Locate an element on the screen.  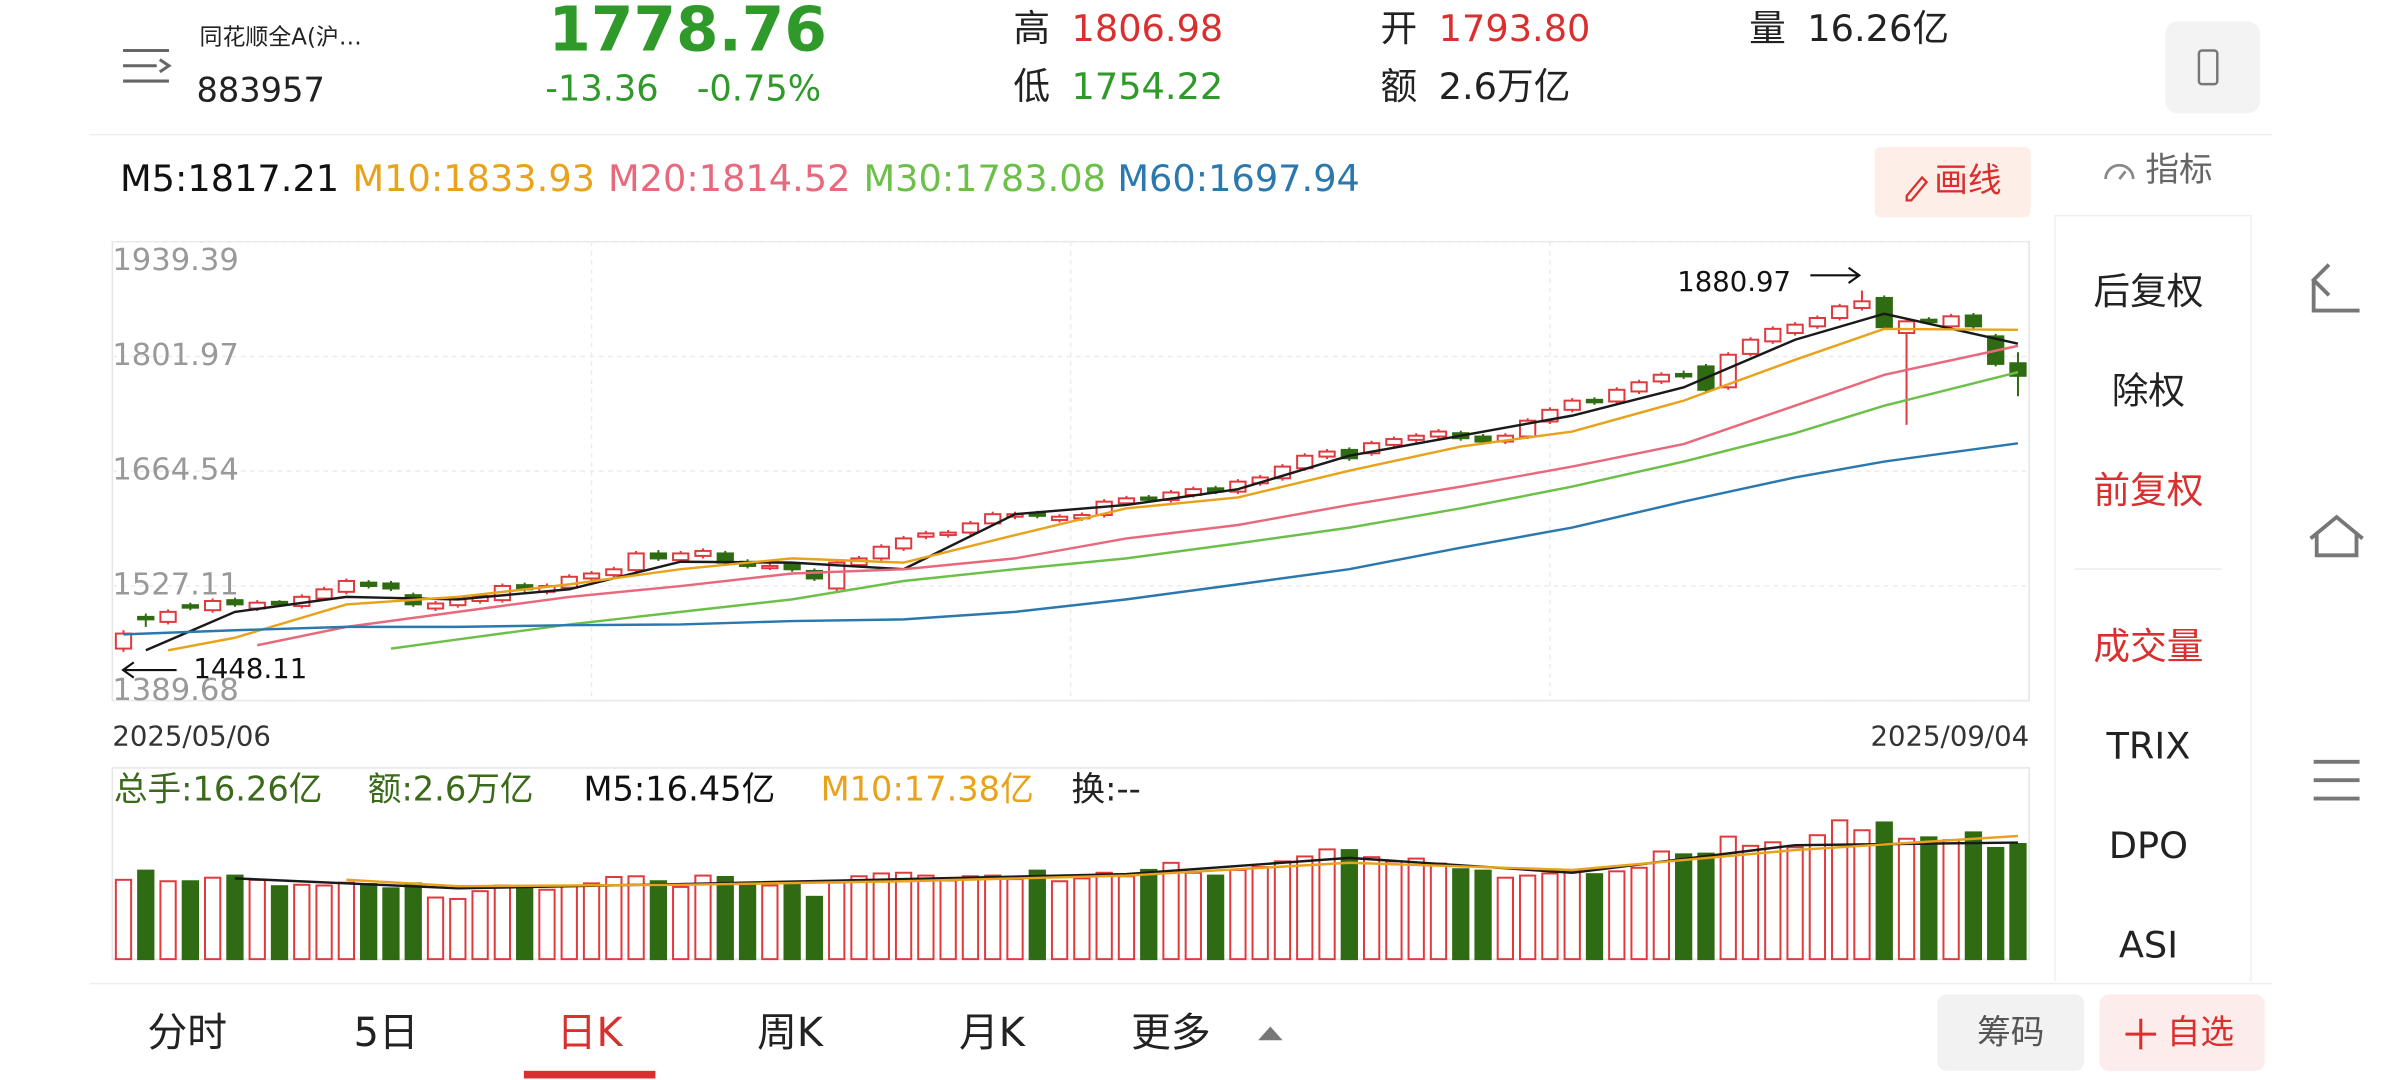
price-change: -13.36 is located at coordinates (601, 88).